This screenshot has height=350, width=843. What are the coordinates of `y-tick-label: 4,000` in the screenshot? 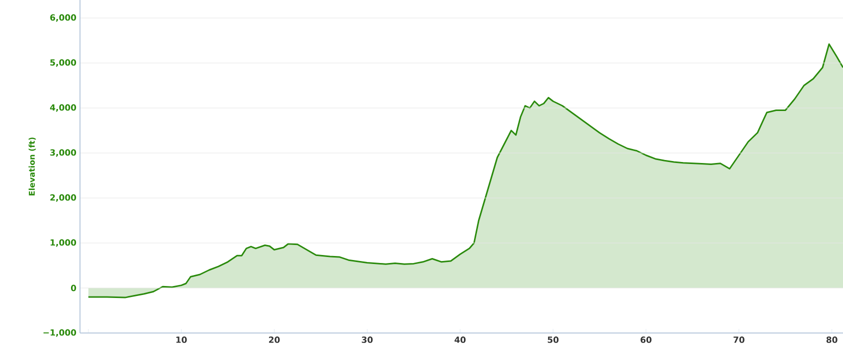 It's located at (63, 108).